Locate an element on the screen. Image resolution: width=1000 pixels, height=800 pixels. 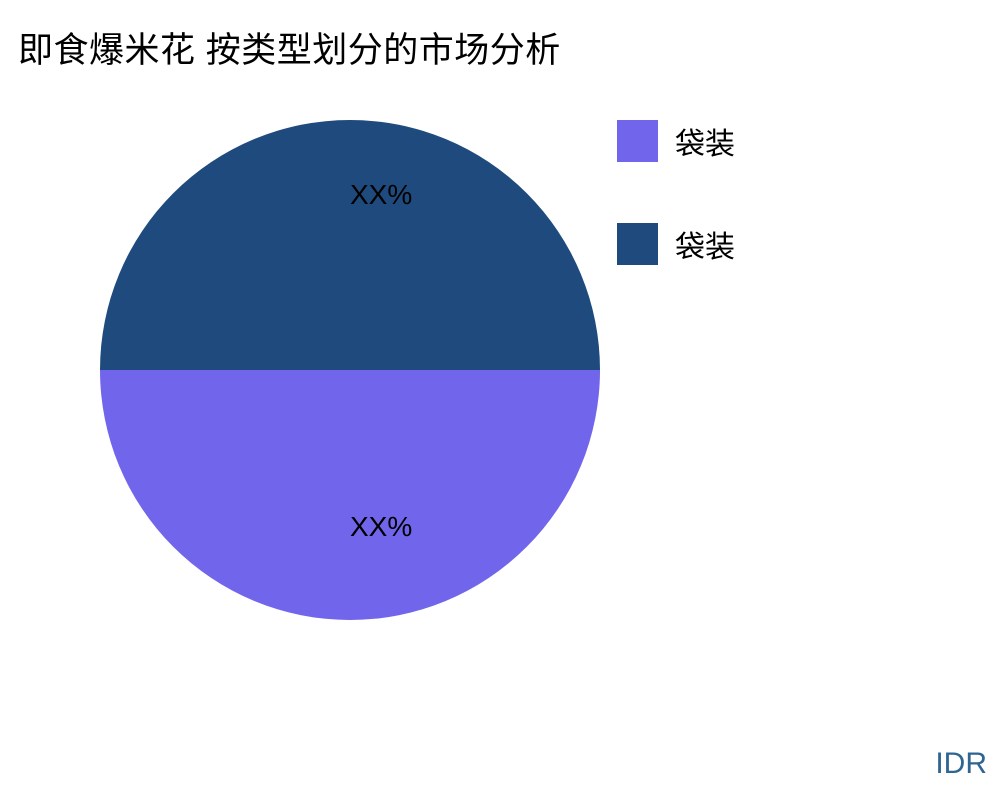
pie-slice-bottom-value-label: XX% is located at coordinates (381, 526).